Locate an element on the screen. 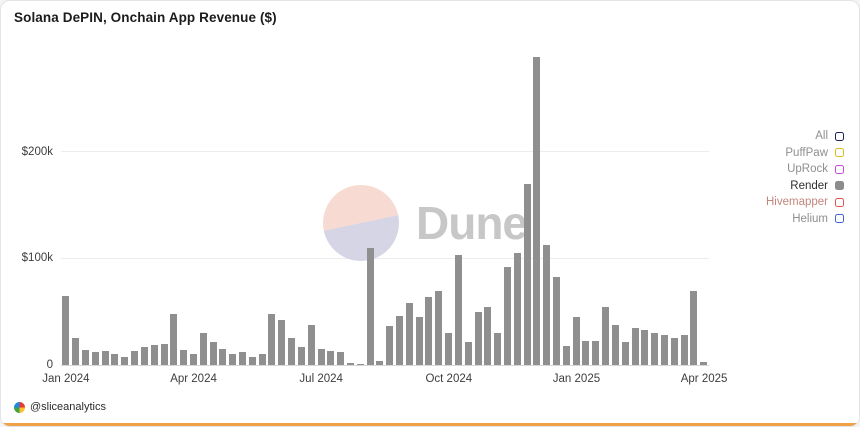 The width and height of the screenshot is (860, 427). x-axis-label: Oct 2024 is located at coordinates (449, 379).